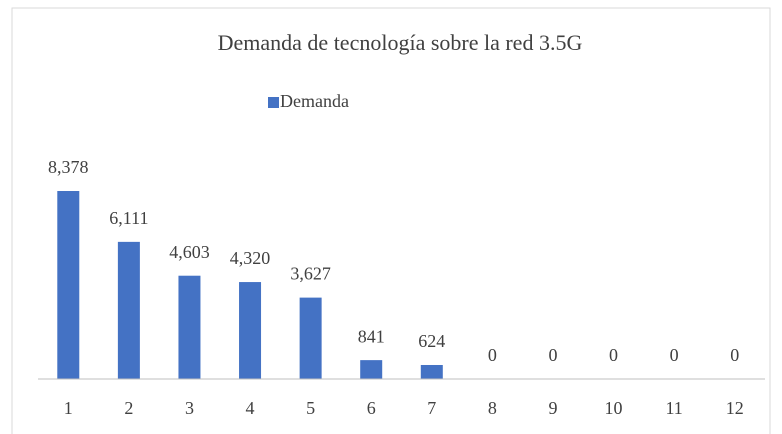 The height and width of the screenshot is (434, 782). I want to click on x-tick-label: 10, so click(614, 408).